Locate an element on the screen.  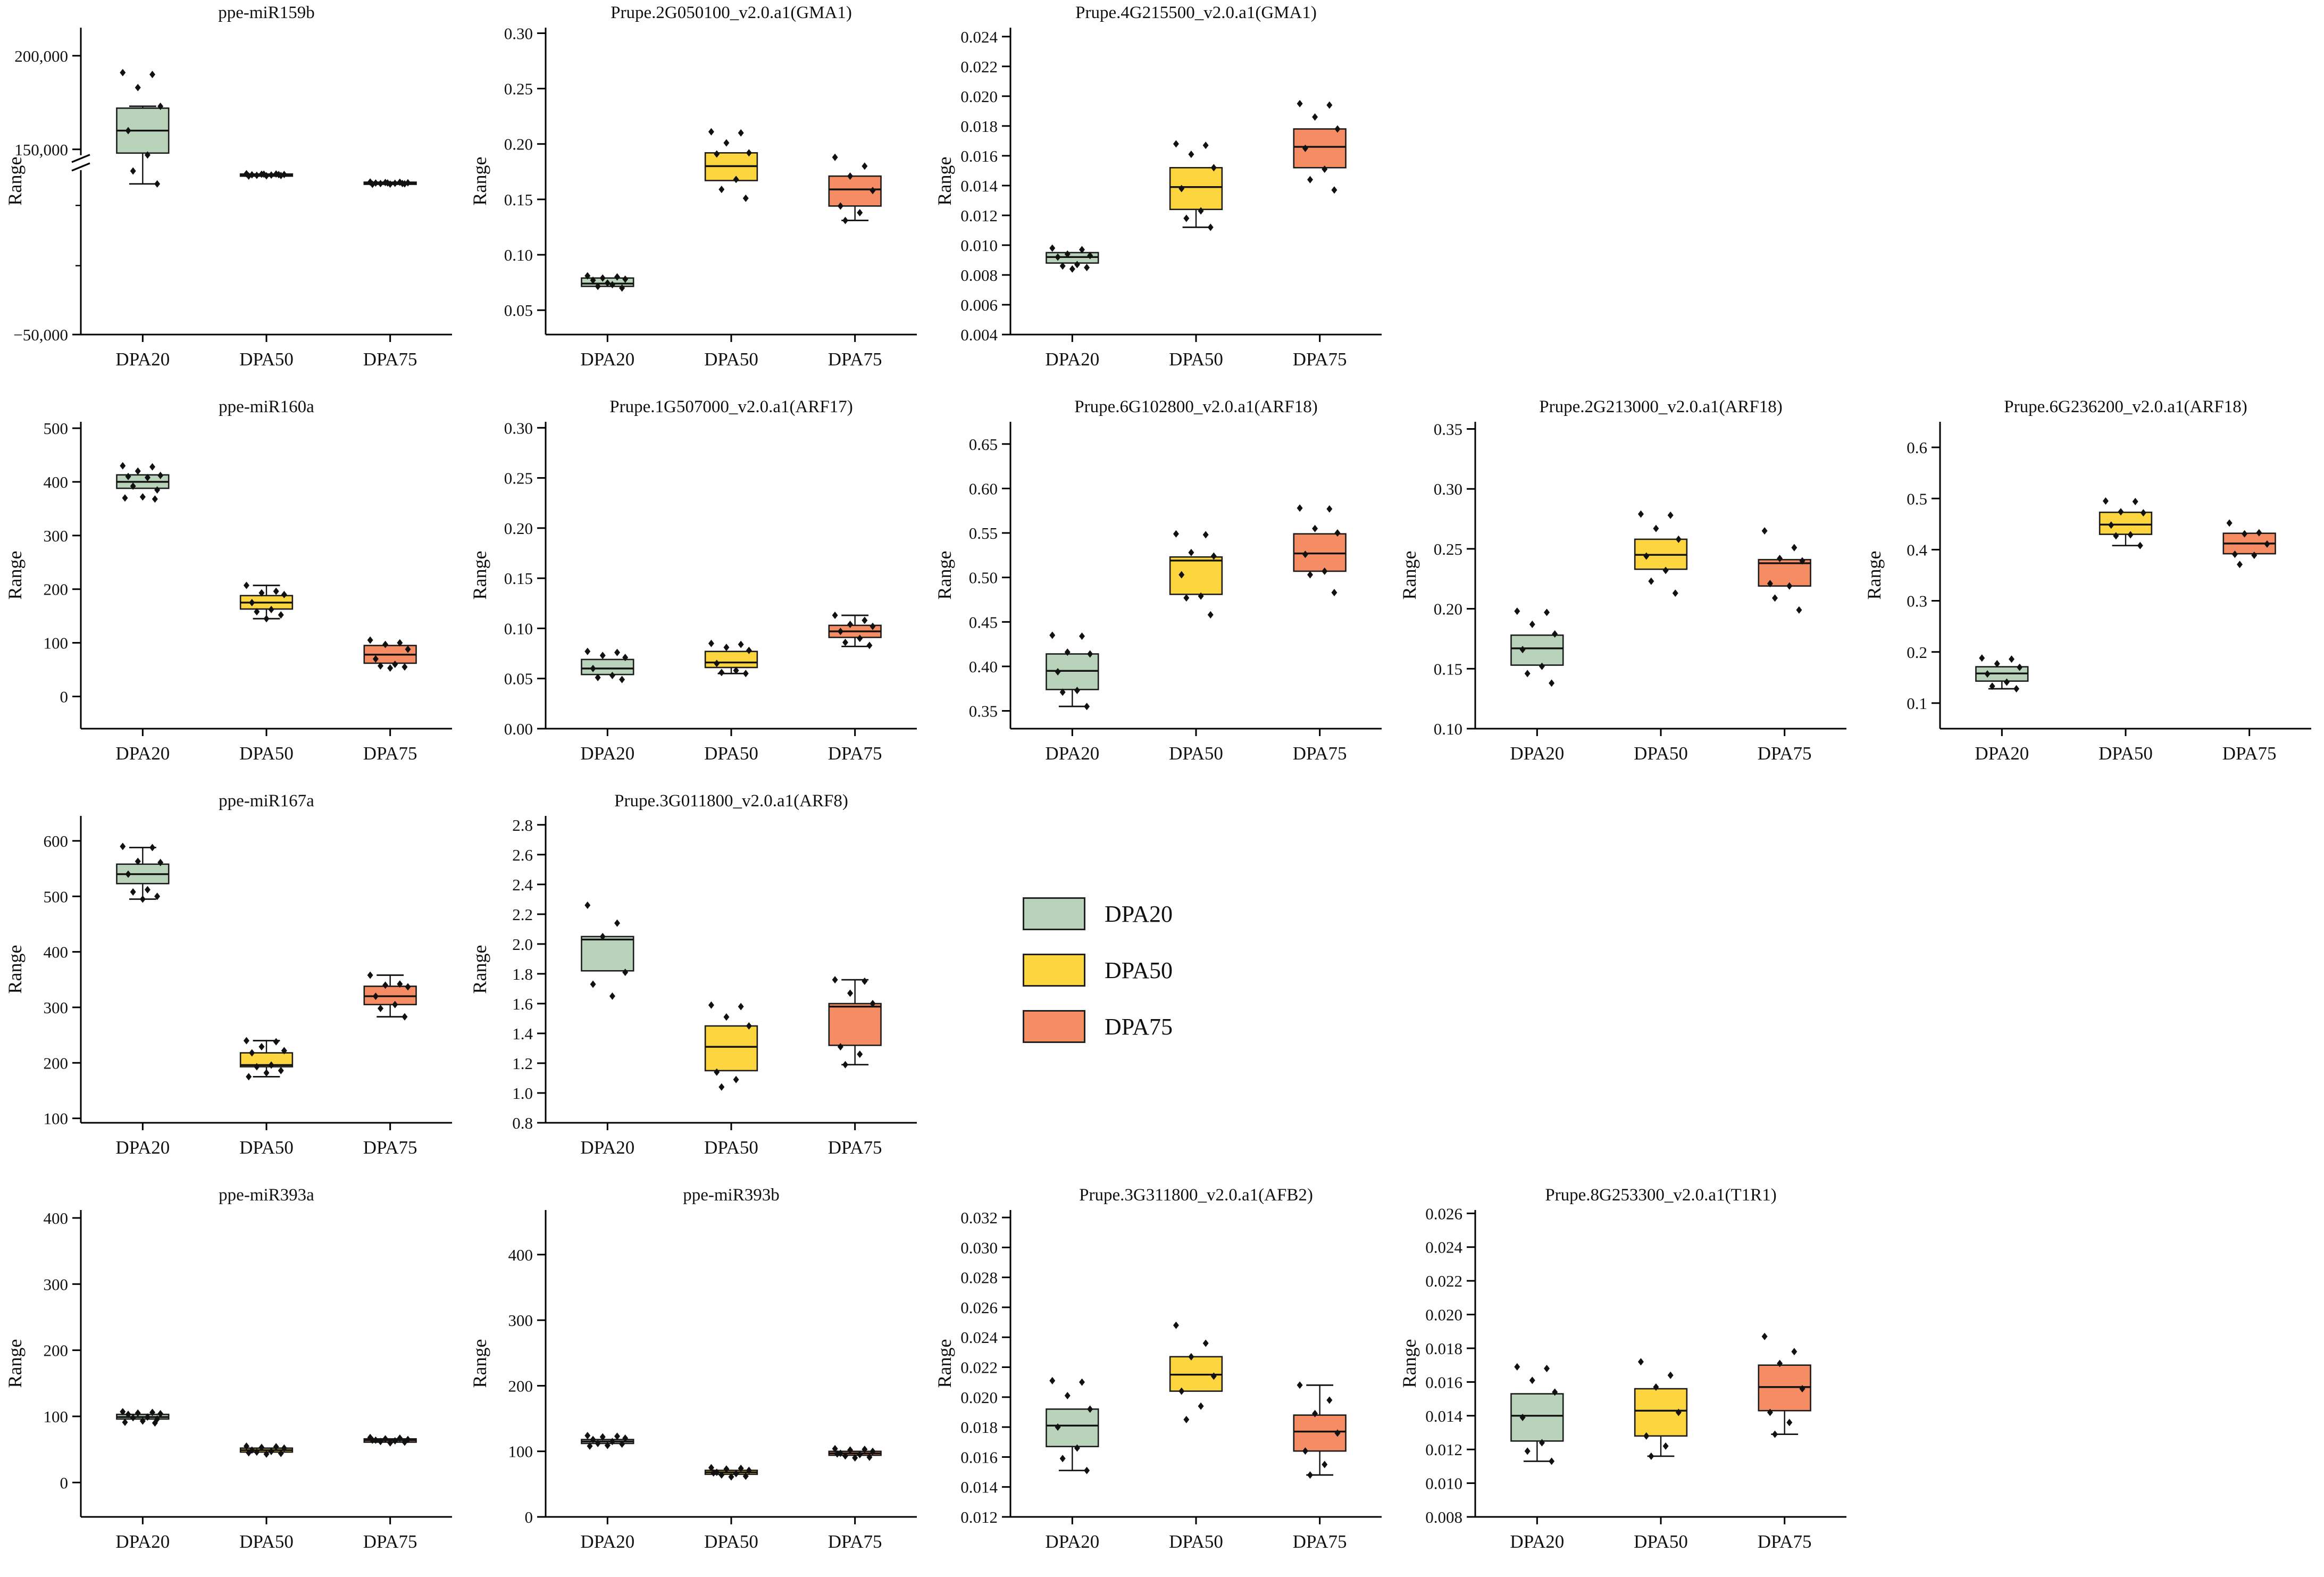
legend-label: DPA50 is located at coordinates (1139, 970).